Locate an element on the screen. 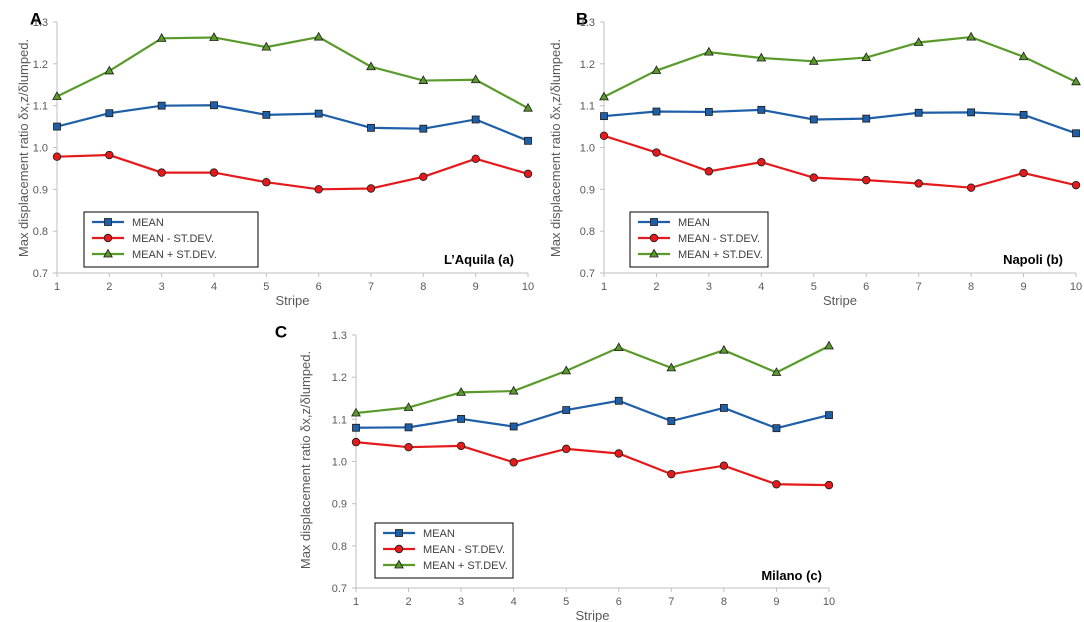 The height and width of the screenshot is (622, 1084). y-tick-label: 1.3 is located at coordinates (339, 336).